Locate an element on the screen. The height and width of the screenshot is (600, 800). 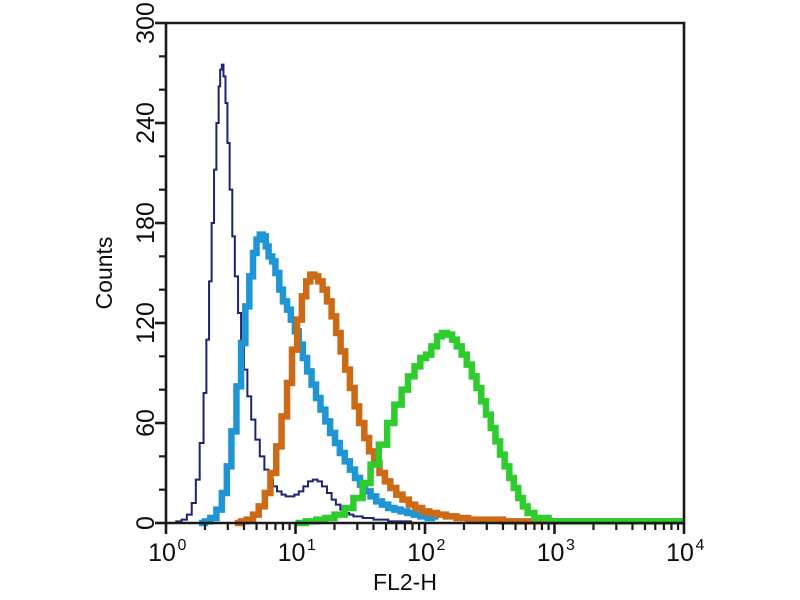
x-tick-label-base-100: 10 is located at coordinates (421, 553).